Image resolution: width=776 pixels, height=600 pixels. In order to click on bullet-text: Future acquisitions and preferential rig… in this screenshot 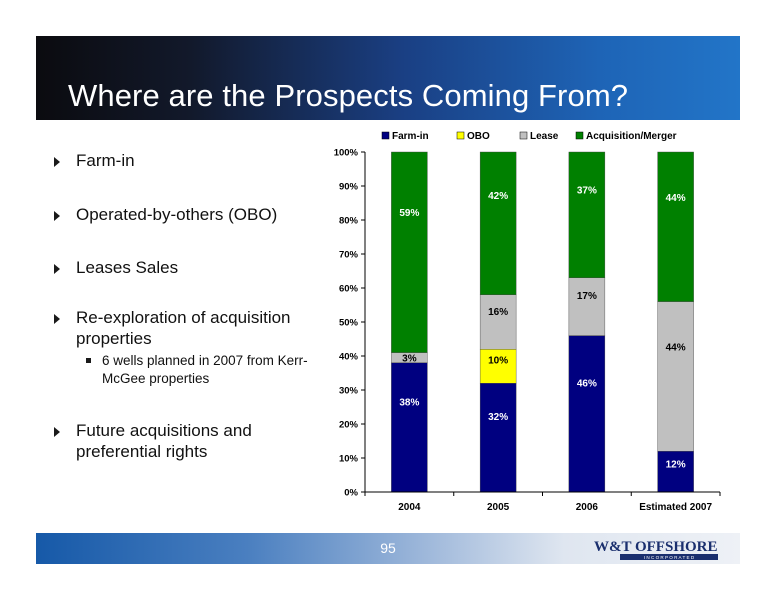, I will do `click(164, 441)`.